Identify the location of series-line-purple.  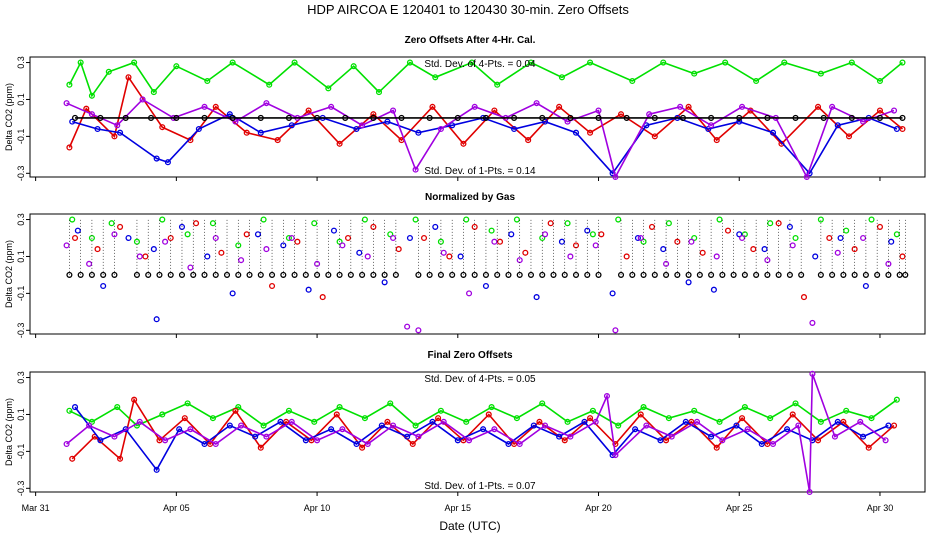
(480, 139).